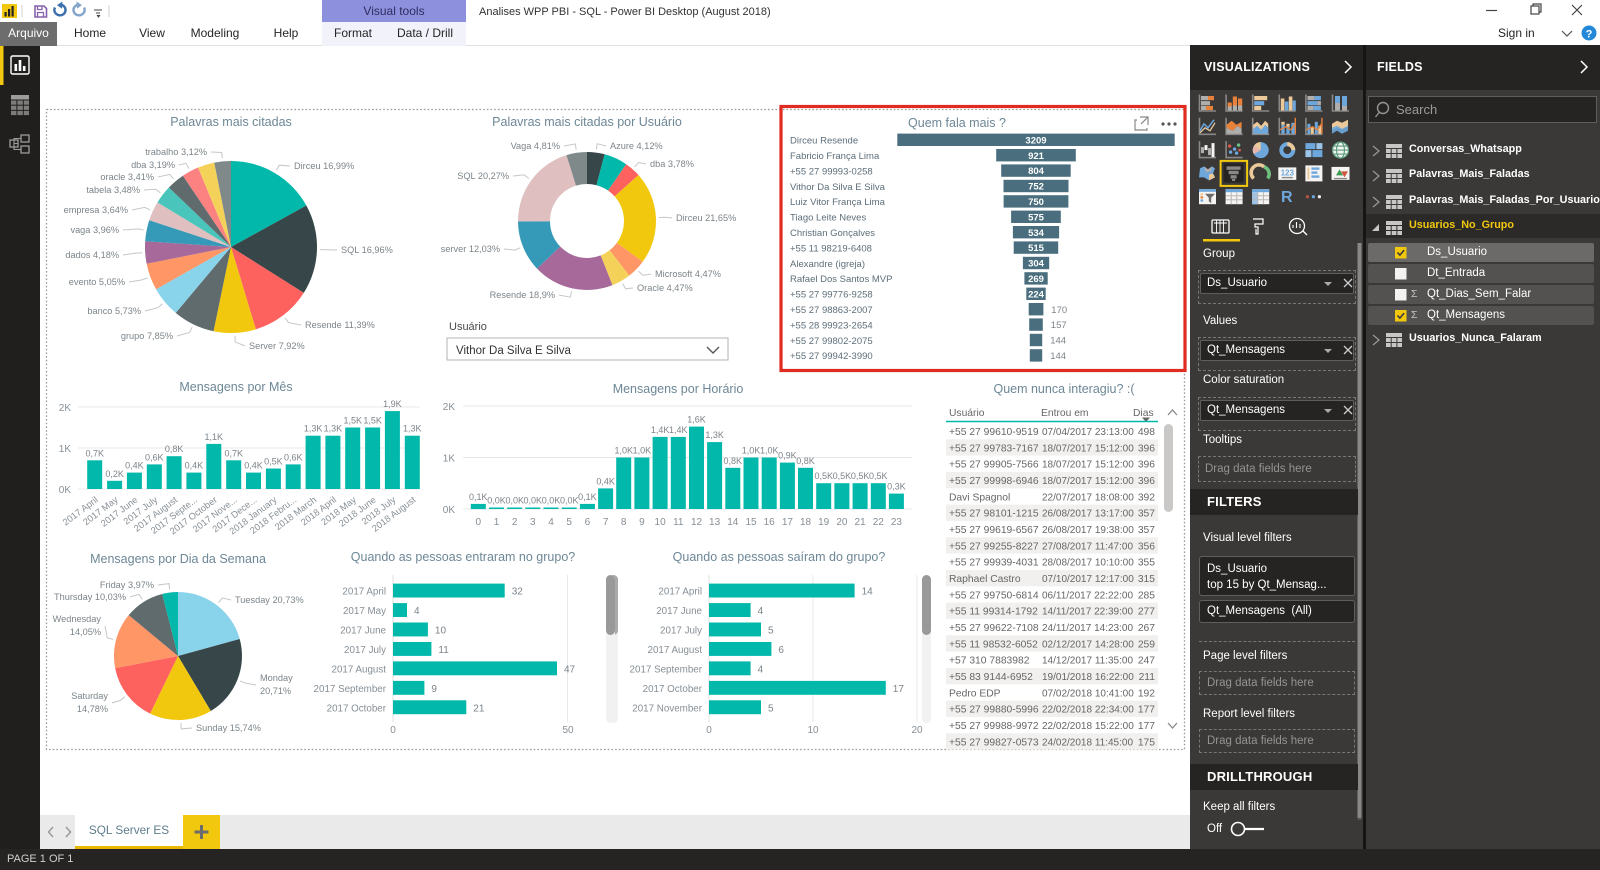 This screenshot has height=870, width=1600. What do you see at coordinates (518, 592) in the screenshot?
I see `svg-text: 32` at bounding box center [518, 592].